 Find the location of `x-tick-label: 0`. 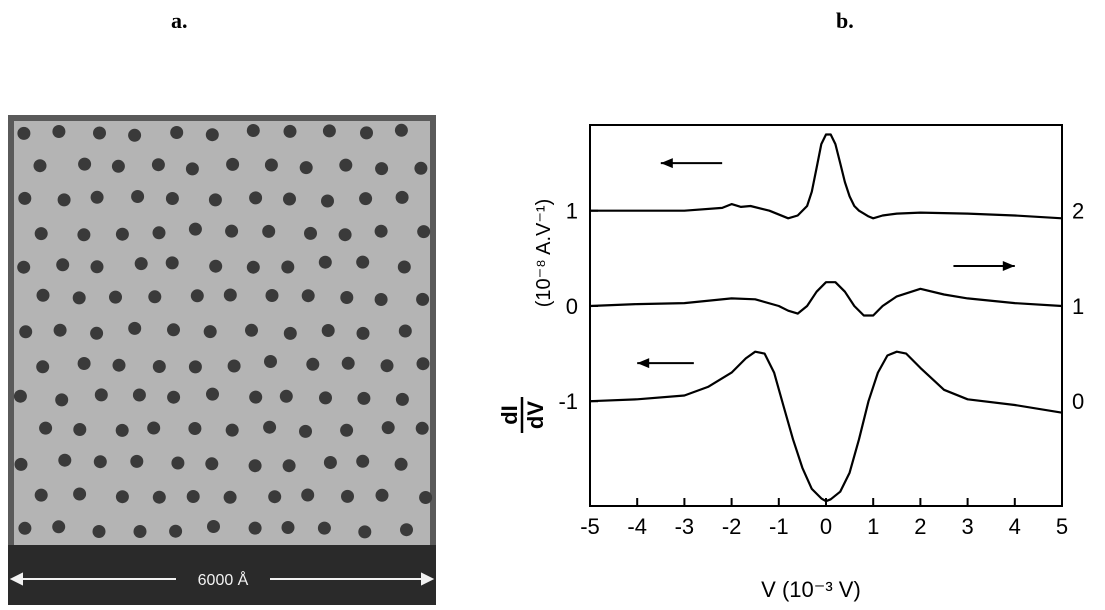

x-tick-label: 0 is located at coordinates (826, 526).